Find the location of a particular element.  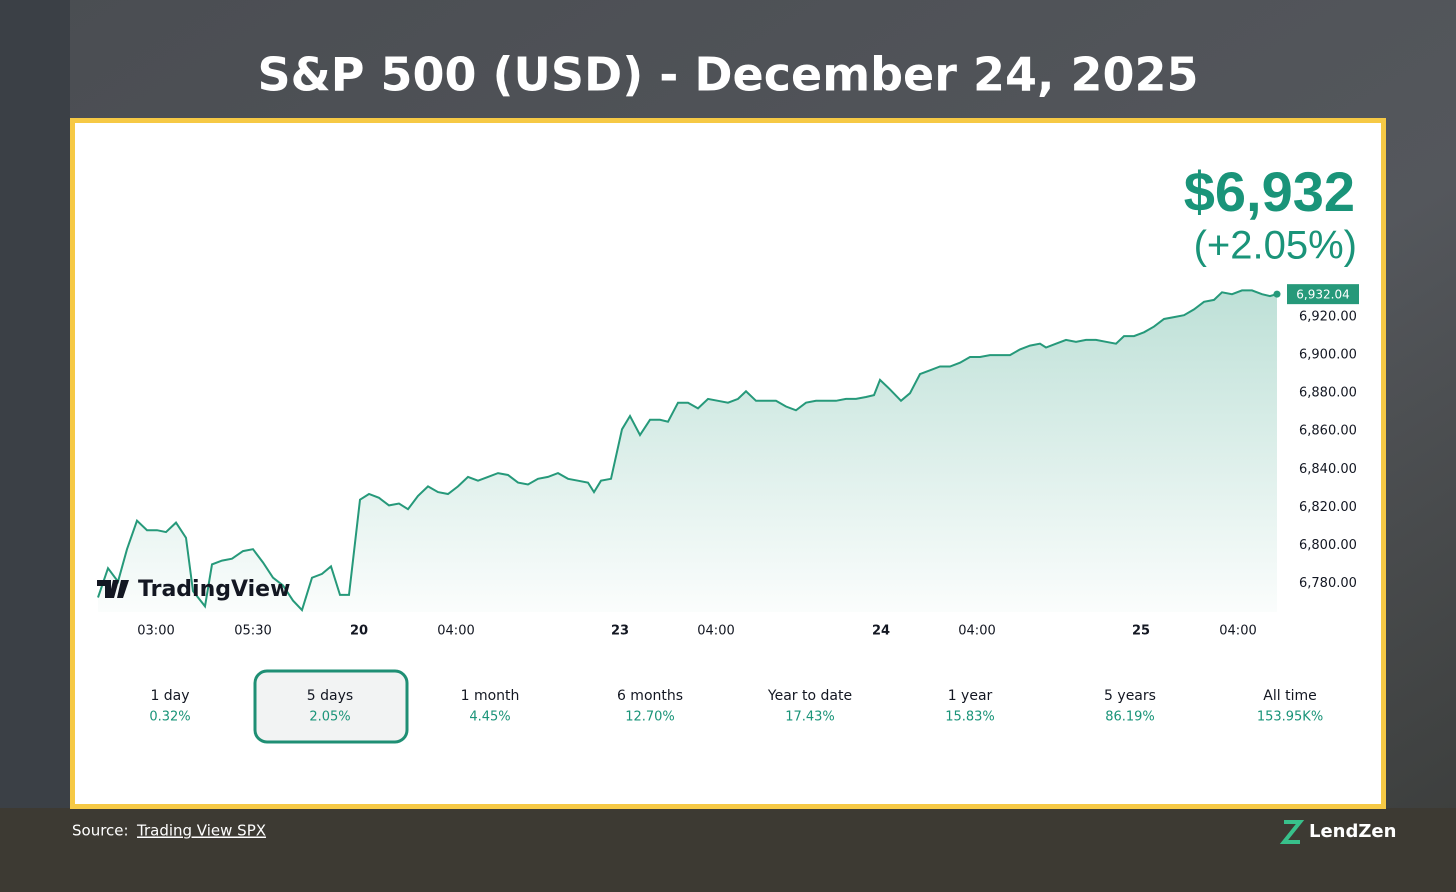

y-tick-label: 6,880.00 is located at coordinates (1328, 393).